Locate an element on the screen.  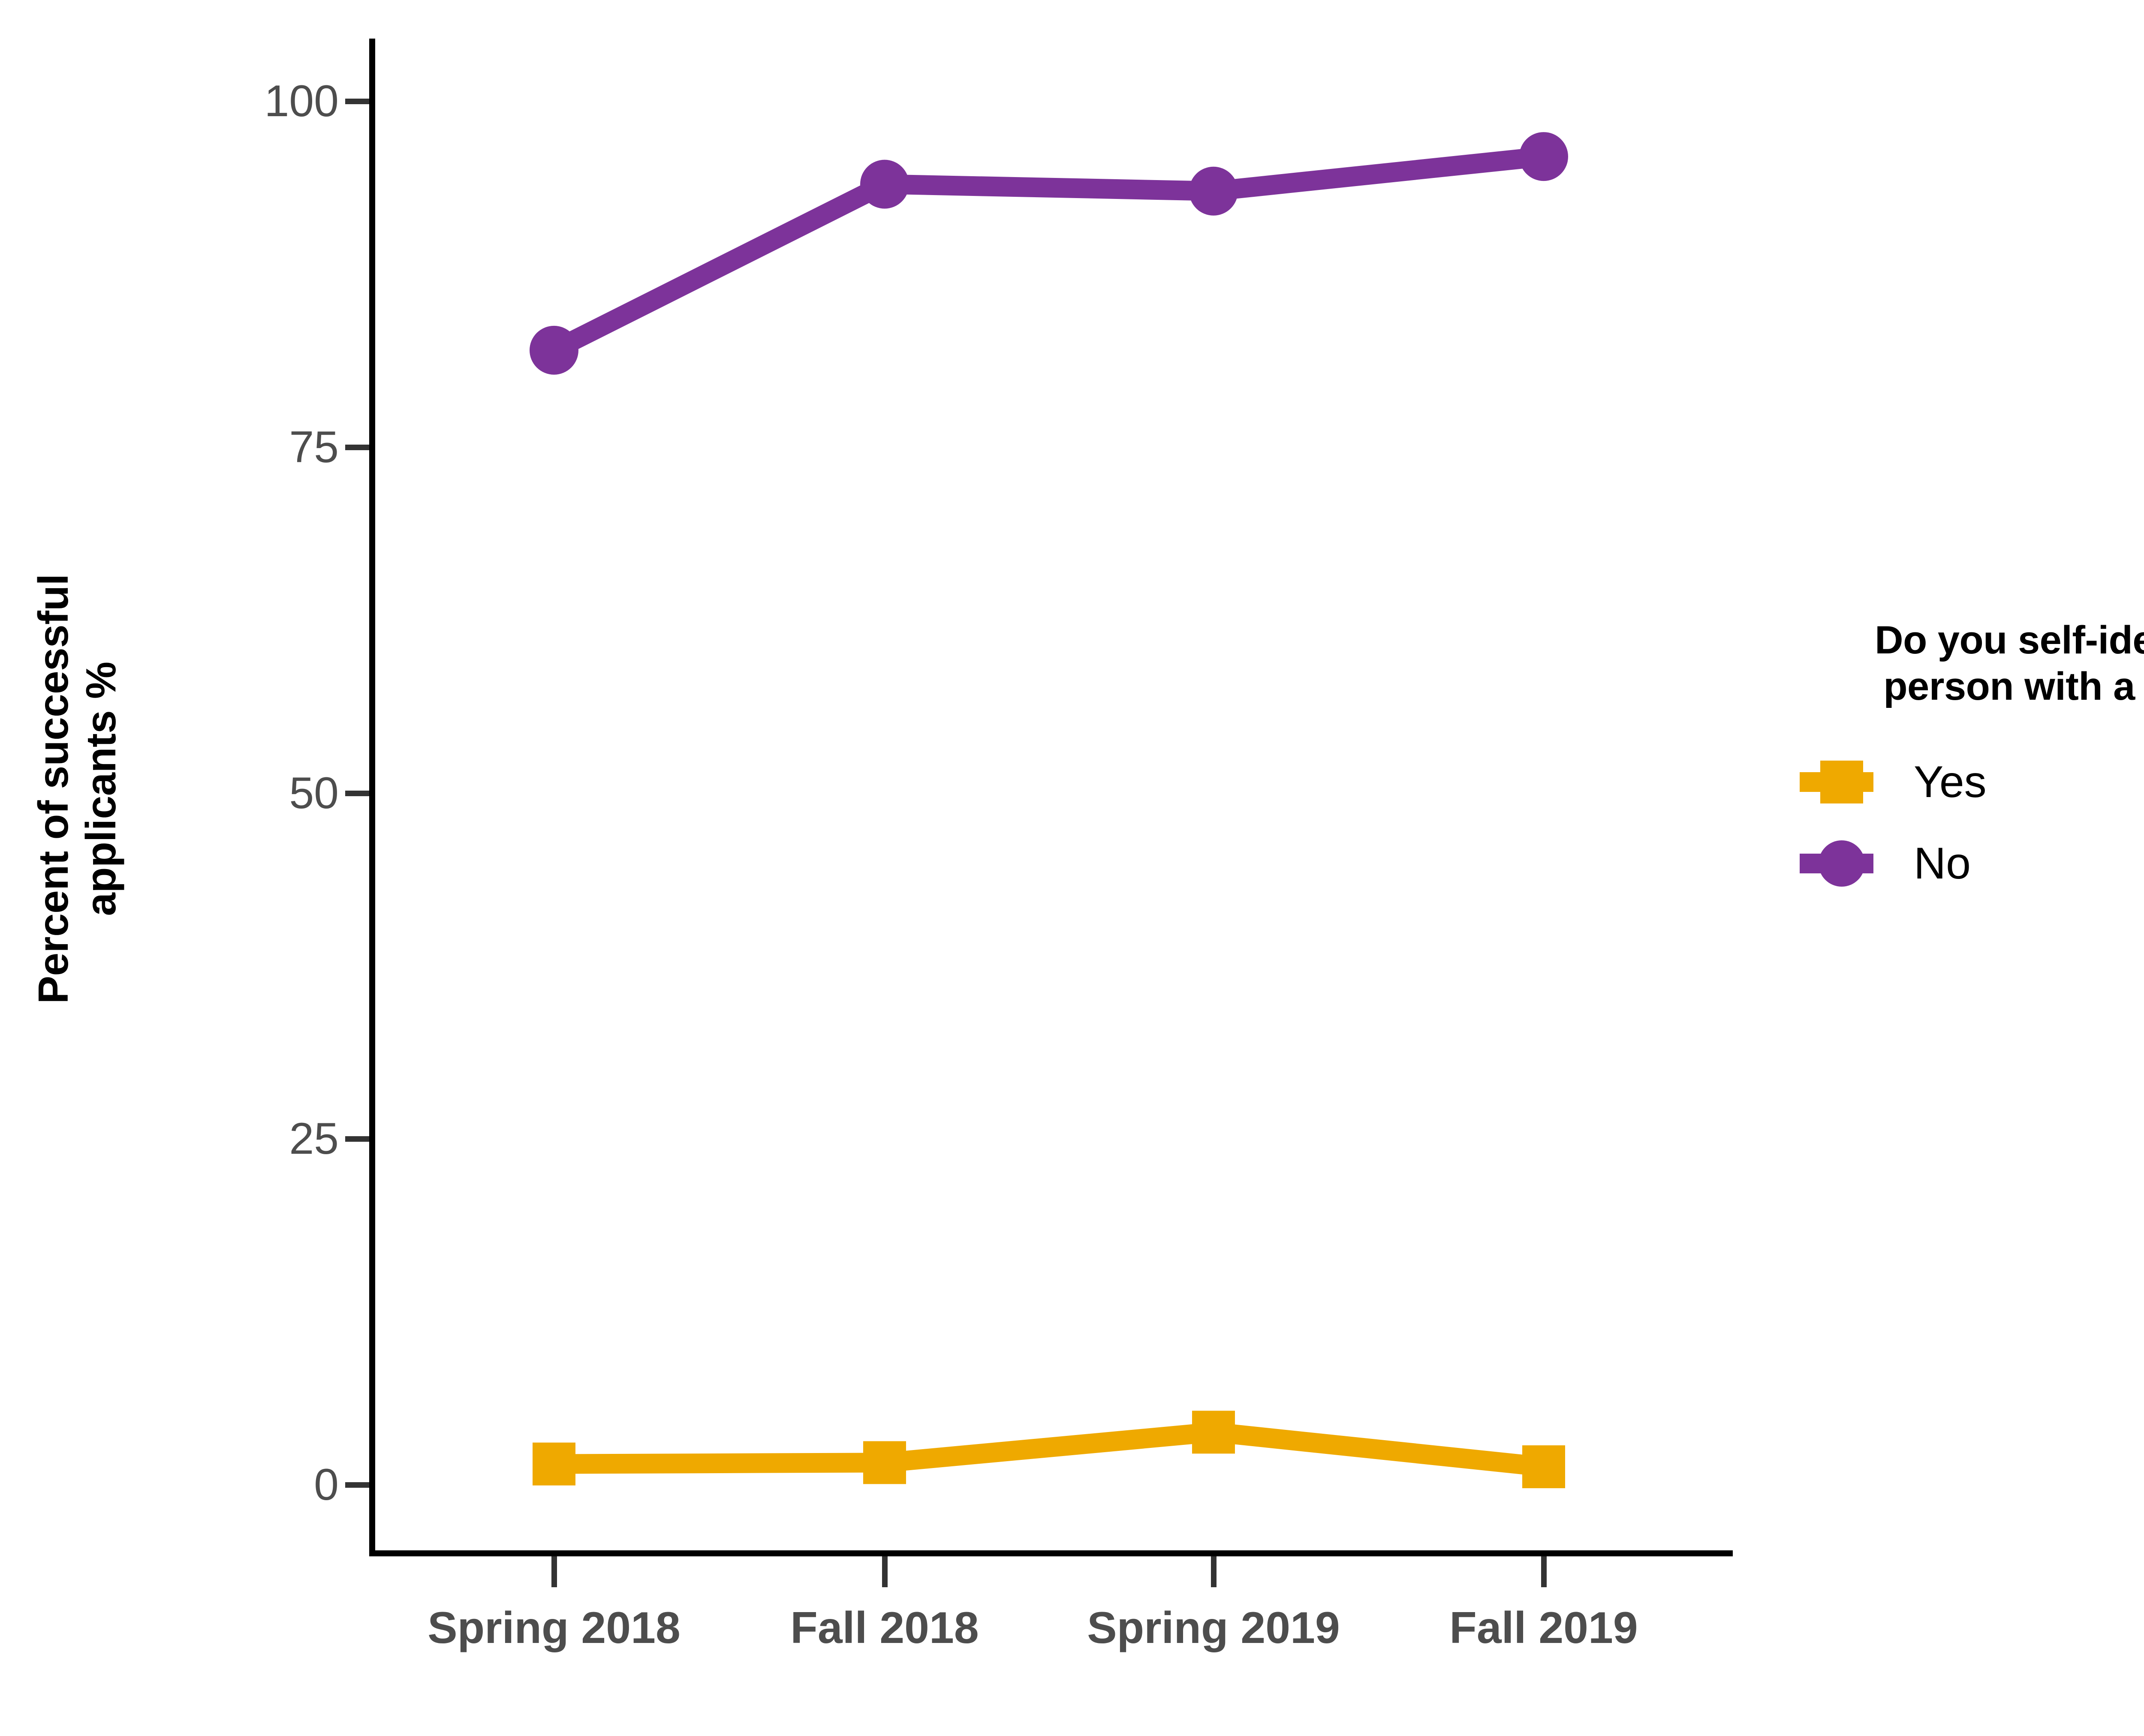
x-tick-label-spring-2018: Spring 2018 is located at coordinates (555, 1628).